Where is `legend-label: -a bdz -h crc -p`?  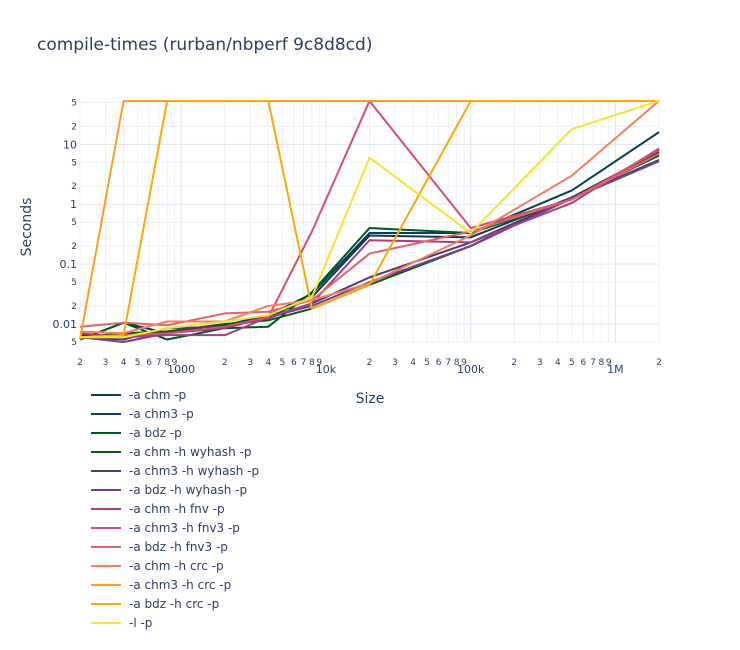
legend-label: -a bdz -h crc -p is located at coordinates (174, 604).